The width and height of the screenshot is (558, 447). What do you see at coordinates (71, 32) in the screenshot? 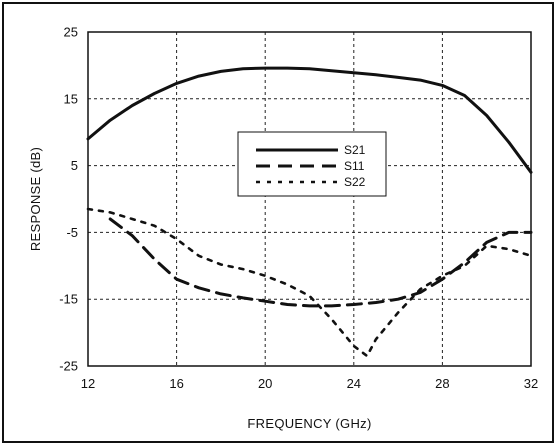
I see `y-tick-label: 25` at bounding box center [71, 32].